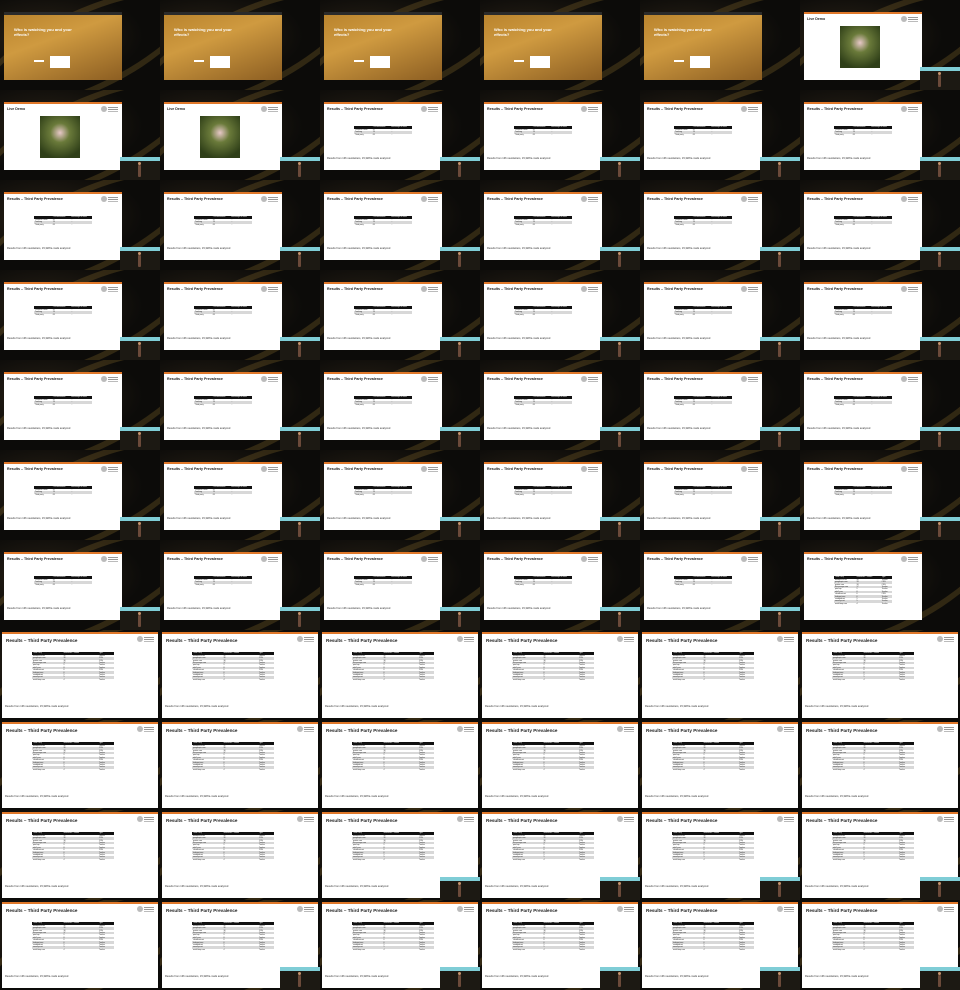 This screenshot has height=990, width=960. I want to click on speaker-picture-in-picture, so click(460, 258).